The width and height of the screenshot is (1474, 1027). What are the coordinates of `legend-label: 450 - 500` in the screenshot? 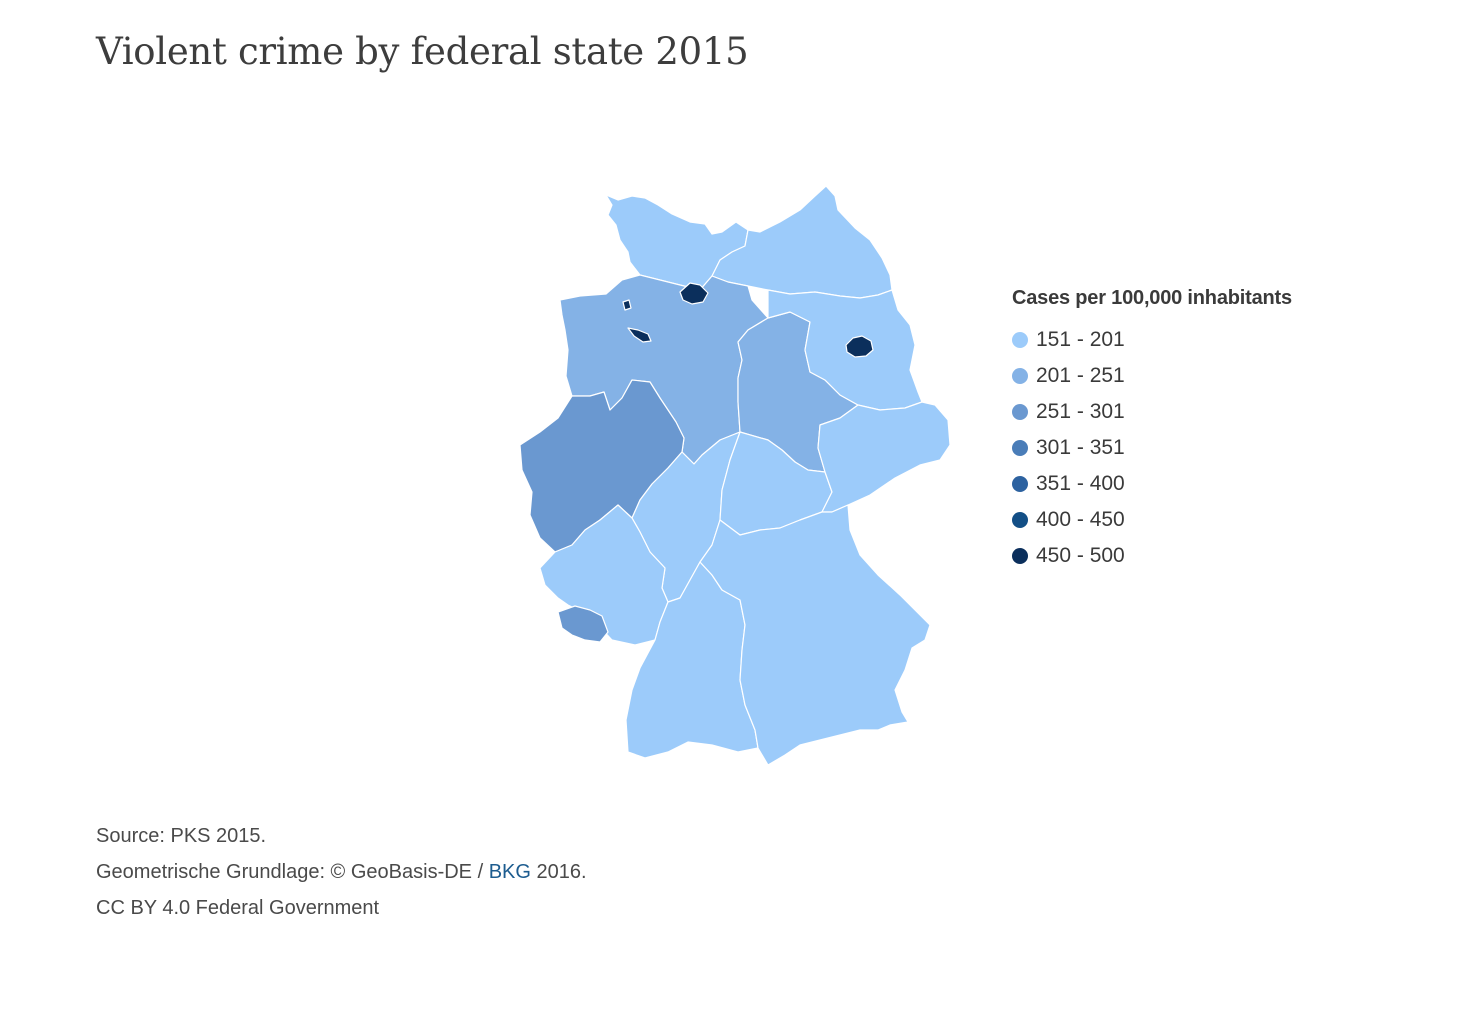 It's located at (1080, 555).